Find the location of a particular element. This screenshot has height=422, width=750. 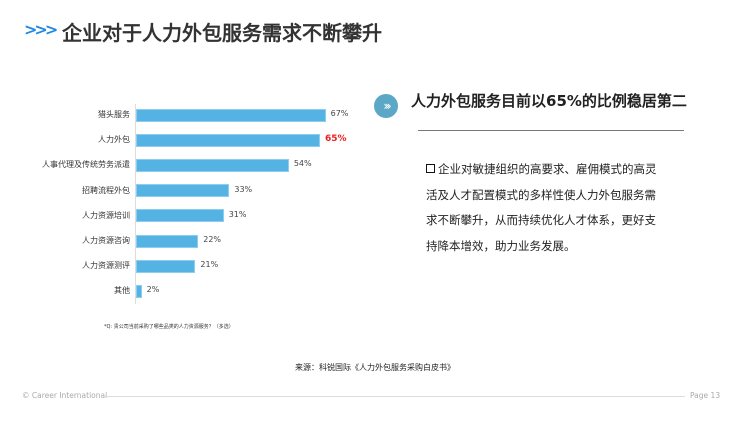

page-title: 企业对于人力外包服务需求不断攀升 is located at coordinates (222, 33).